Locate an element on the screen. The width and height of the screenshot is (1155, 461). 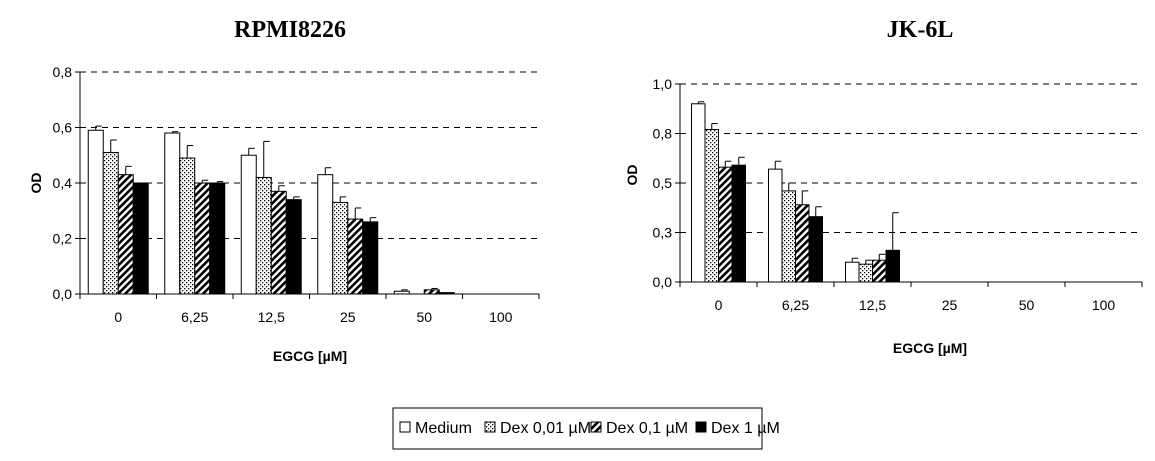
chart-title: JK-6L is located at coordinates (920, 30).